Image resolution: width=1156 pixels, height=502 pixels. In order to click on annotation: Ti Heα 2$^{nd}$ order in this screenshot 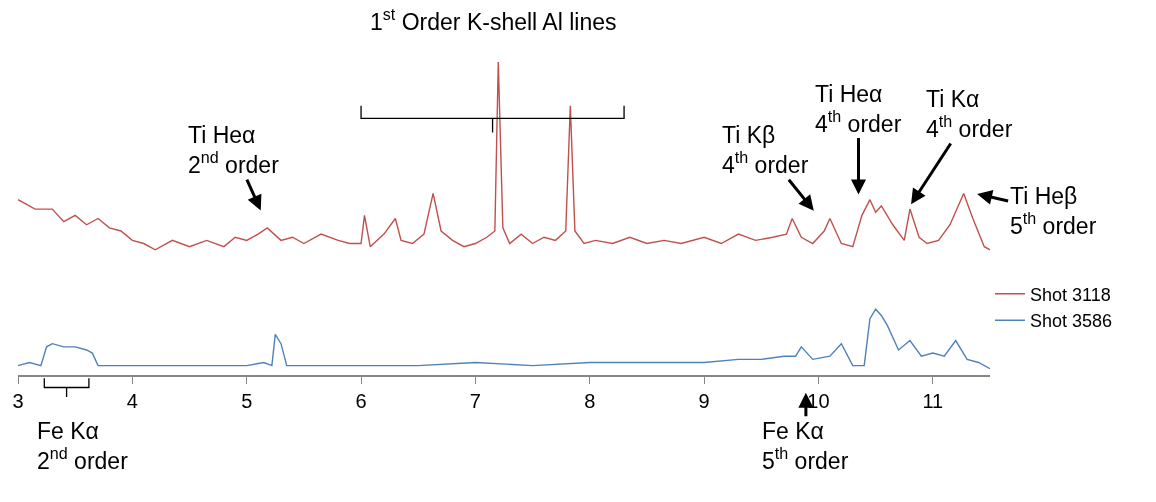, I will do `click(234, 150)`.